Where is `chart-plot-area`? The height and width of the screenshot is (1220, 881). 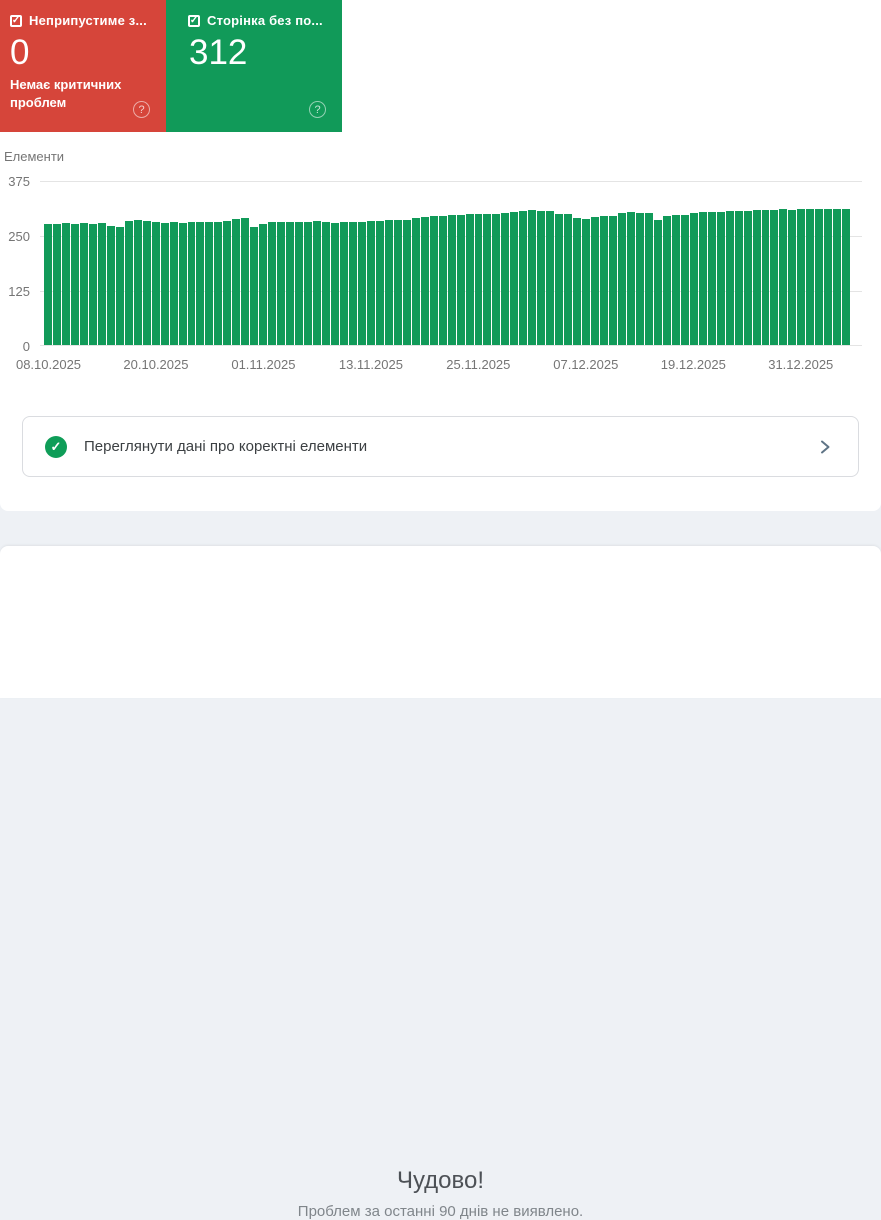 chart-plot-area is located at coordinates (451, 263).